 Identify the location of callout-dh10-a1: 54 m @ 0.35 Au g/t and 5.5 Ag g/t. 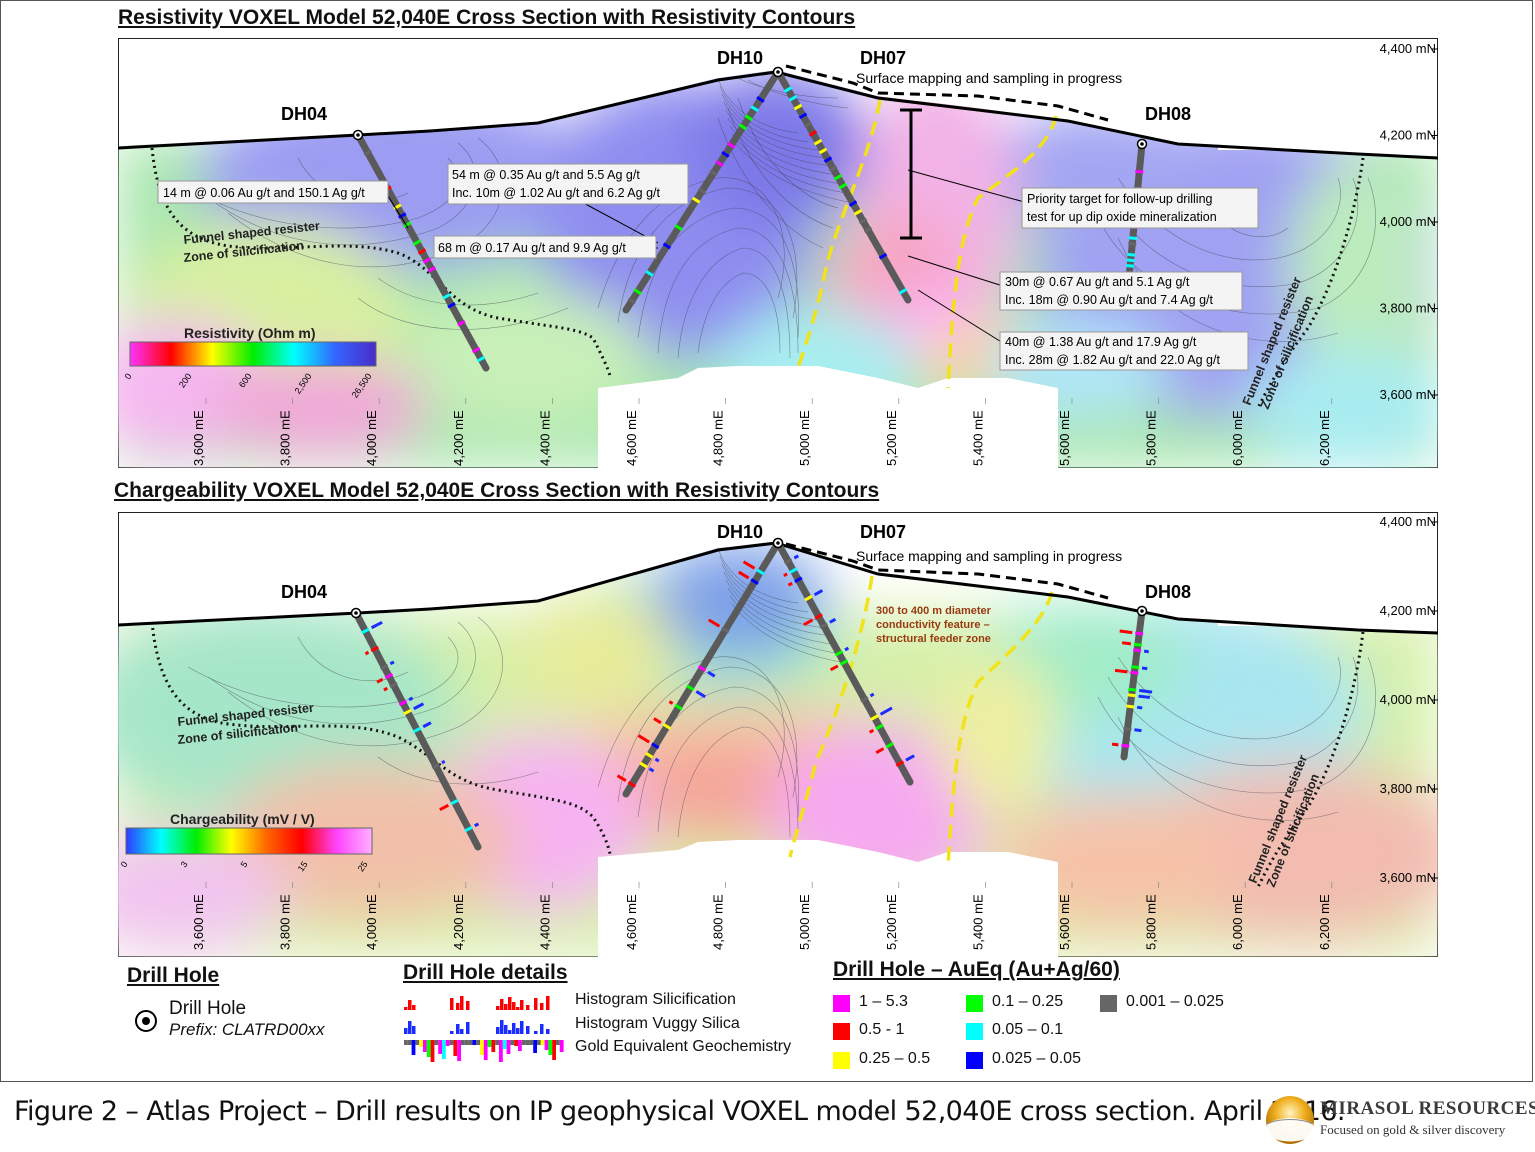
(546, 175).